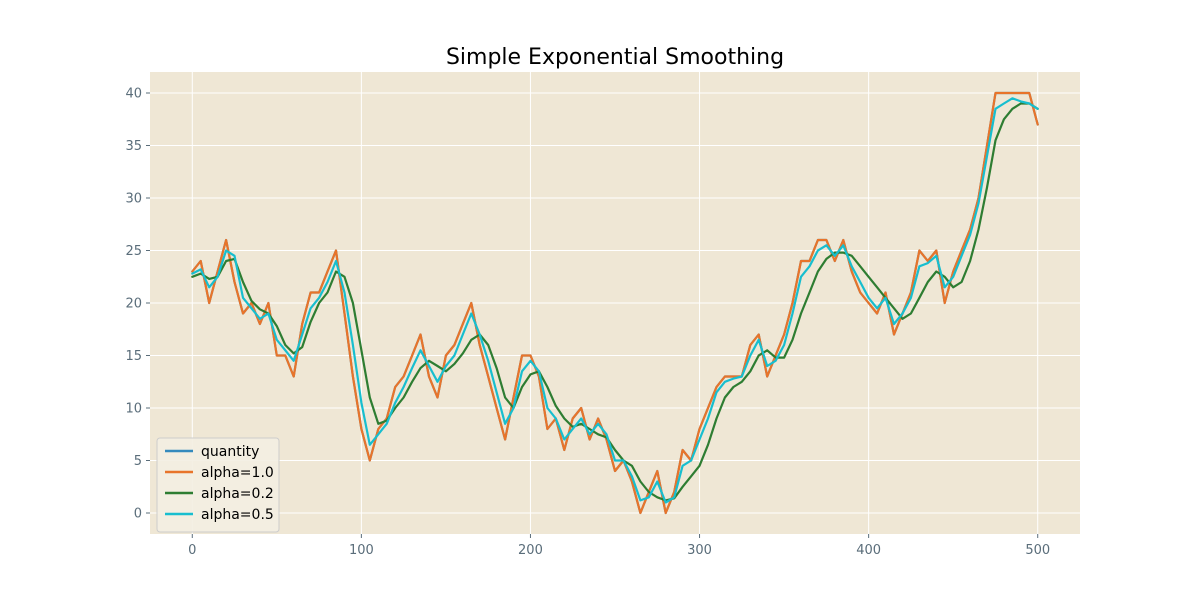 The height and width of the screenshot is (600, 1200). I want to click on legend-label: quantity, so click(230, 452).